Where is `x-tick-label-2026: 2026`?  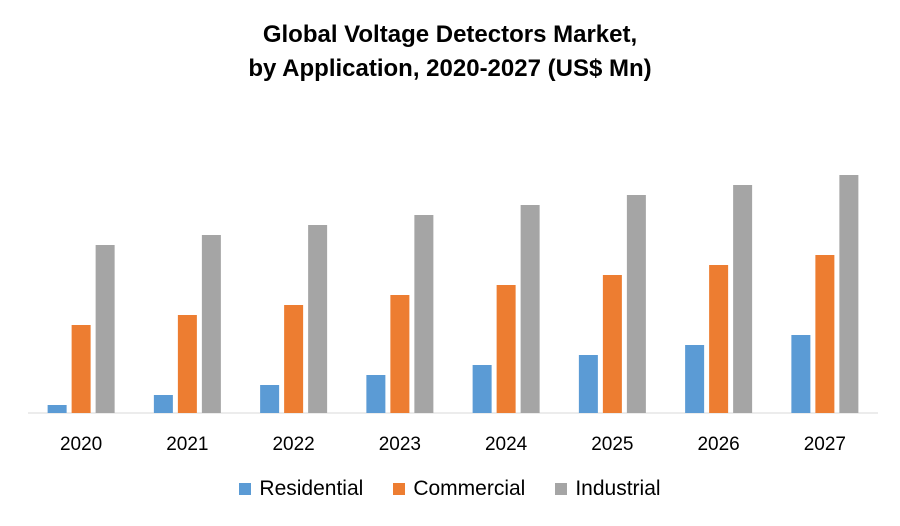 x-tick-label-2026: 2026 is located at coordinates (718, 444).